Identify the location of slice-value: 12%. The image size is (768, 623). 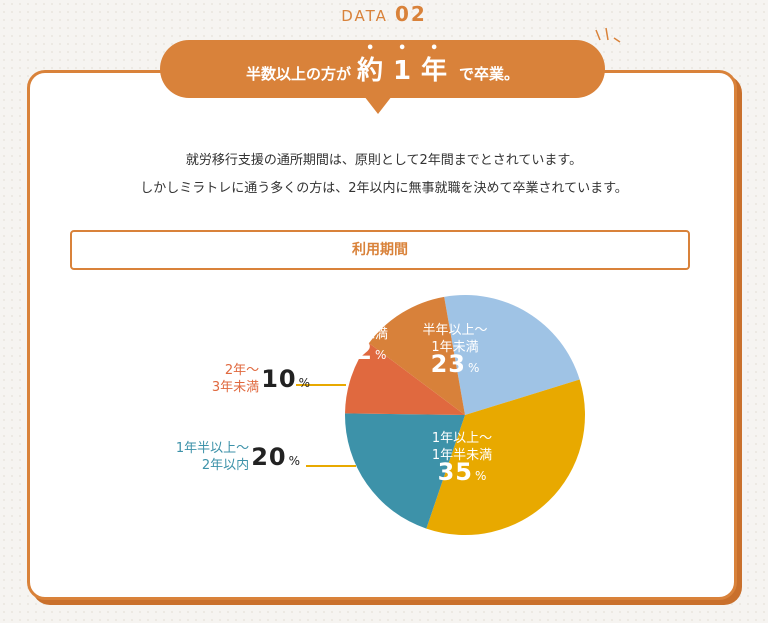
(362, 351).